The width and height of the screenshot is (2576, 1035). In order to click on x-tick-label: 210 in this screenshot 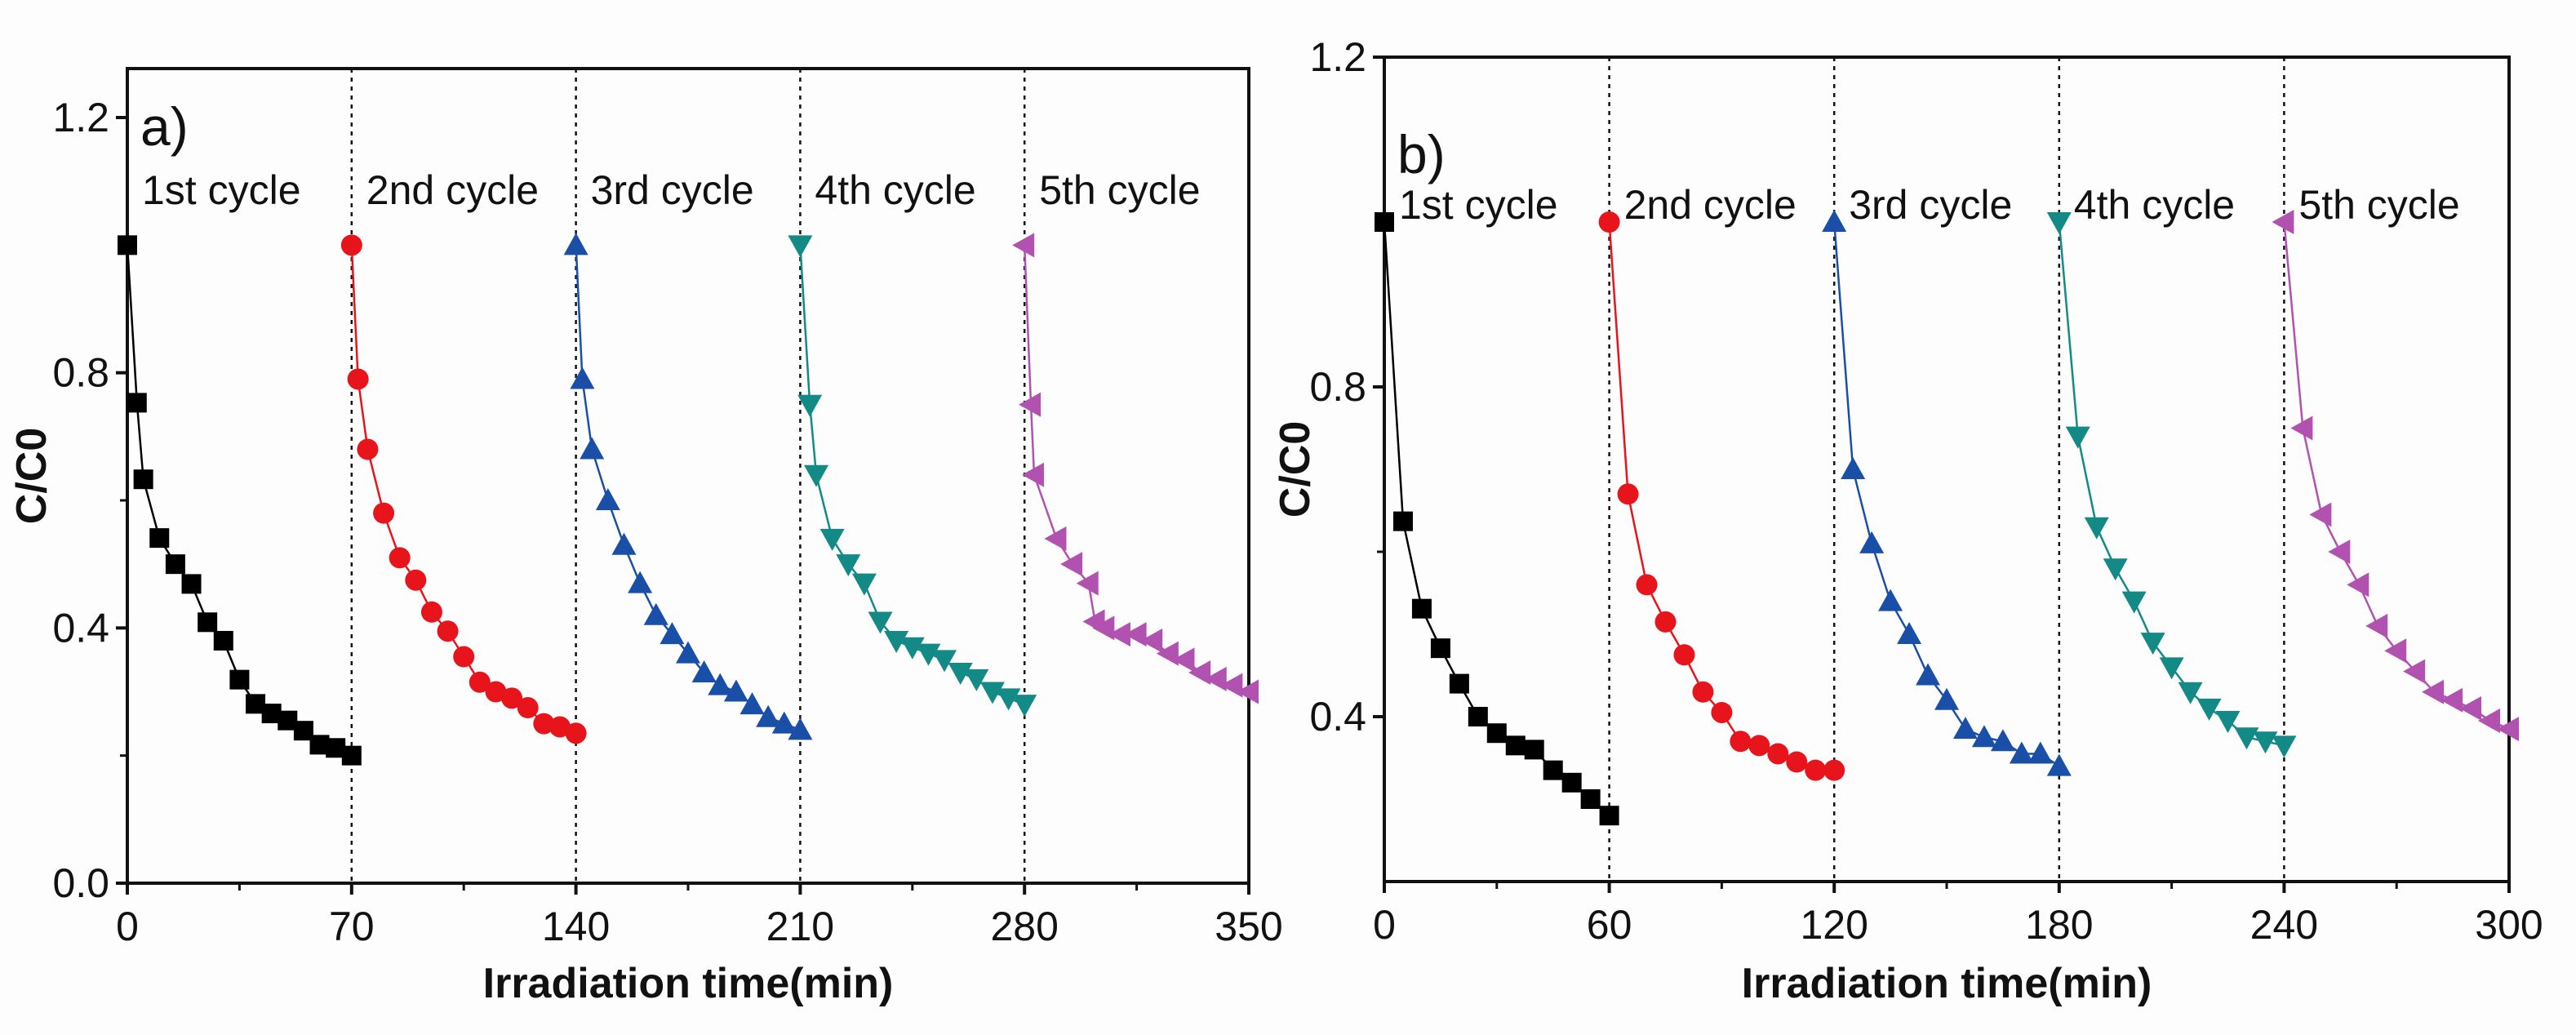, I will do `click(800, 926)`.